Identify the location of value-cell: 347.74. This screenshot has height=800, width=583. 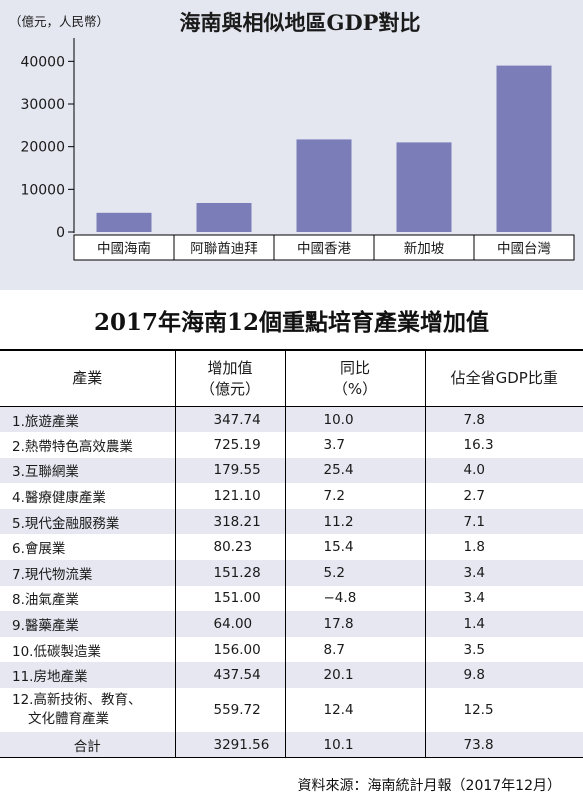
(229, 419).